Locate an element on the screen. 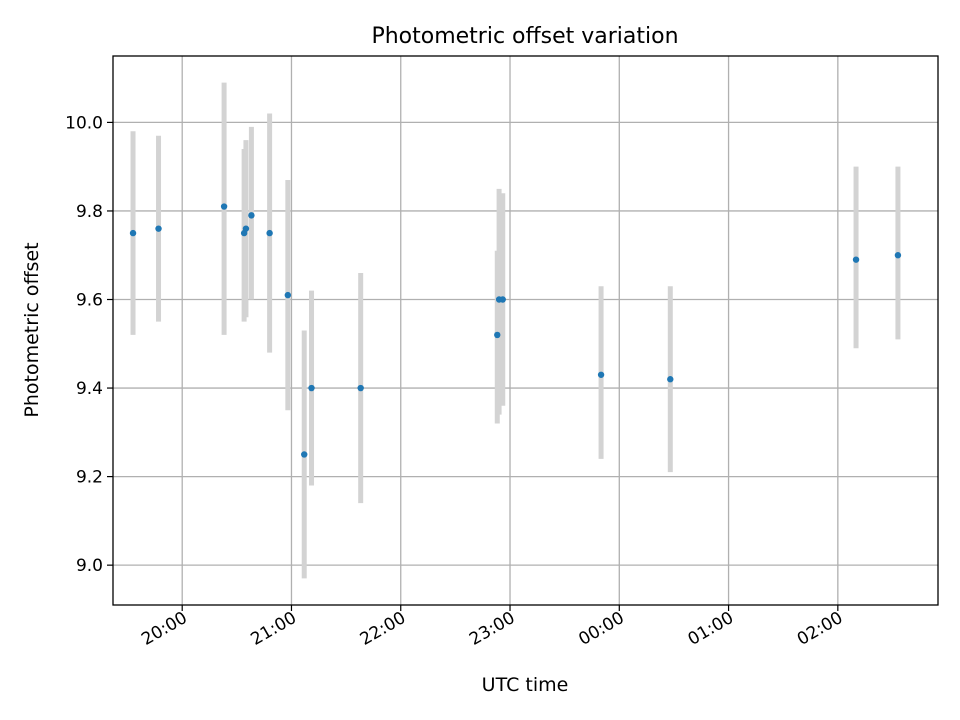 The height and width of the screenshot is (720, 960). x-tick-label: 22:00 is located at coordinates (383, 629).